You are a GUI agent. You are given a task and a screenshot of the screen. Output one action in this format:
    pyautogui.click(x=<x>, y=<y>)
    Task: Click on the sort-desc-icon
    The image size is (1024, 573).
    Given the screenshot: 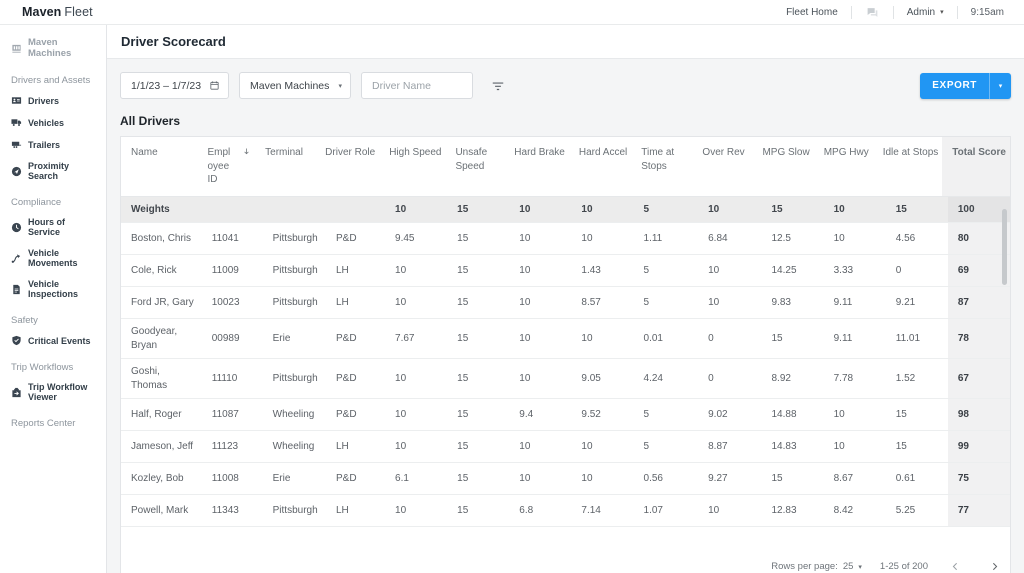 What is the action you would take?
    pyautogui.click(x=246, y=151)
    